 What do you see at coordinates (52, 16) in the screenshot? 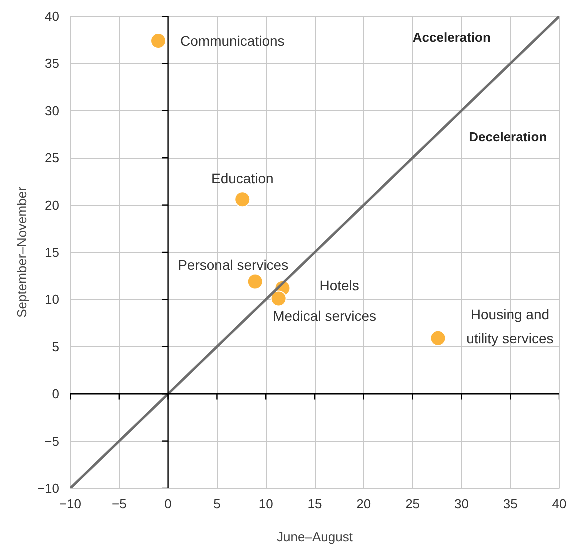
I see `y-tick-label: 40` at bounding box center [52, 16].